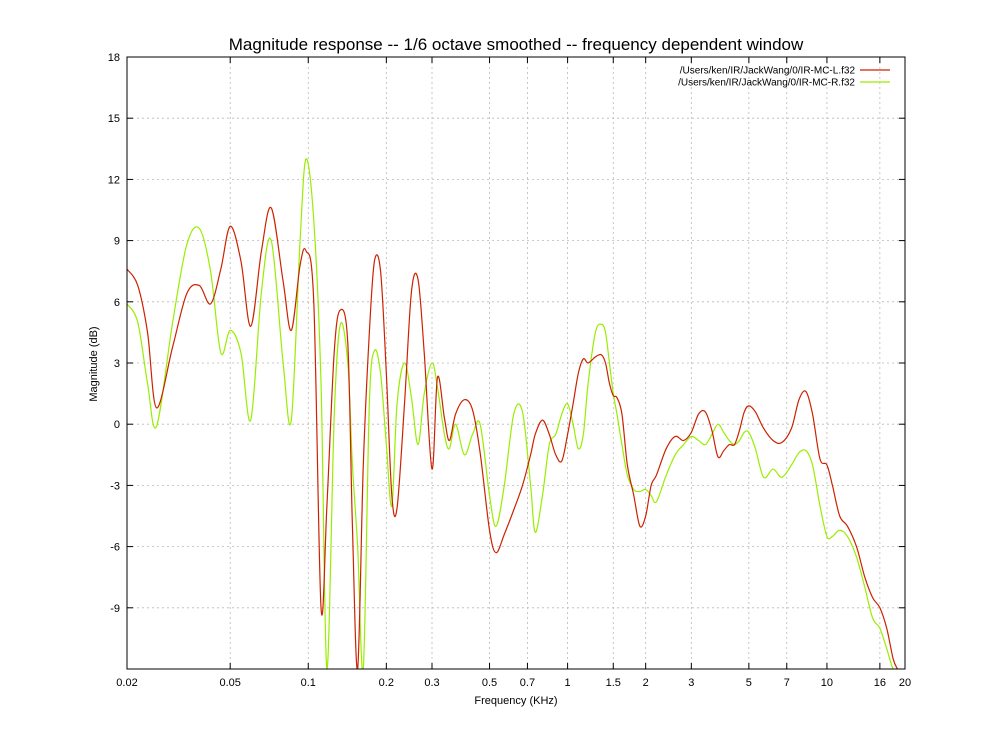 The height and width of the screenshot is (755, 1000). What do you see at coordinates (613, 683) in the screenshot?
I see `x-tick-label: 1.5` at bounding box center [613, 683].